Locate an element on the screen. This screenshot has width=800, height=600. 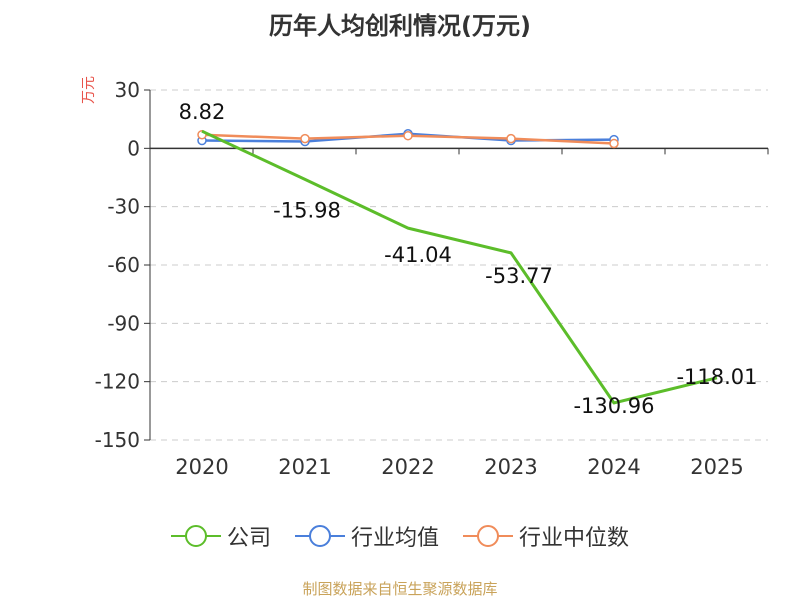
legend-marker-industry-median is located at coordinates (488, 536).